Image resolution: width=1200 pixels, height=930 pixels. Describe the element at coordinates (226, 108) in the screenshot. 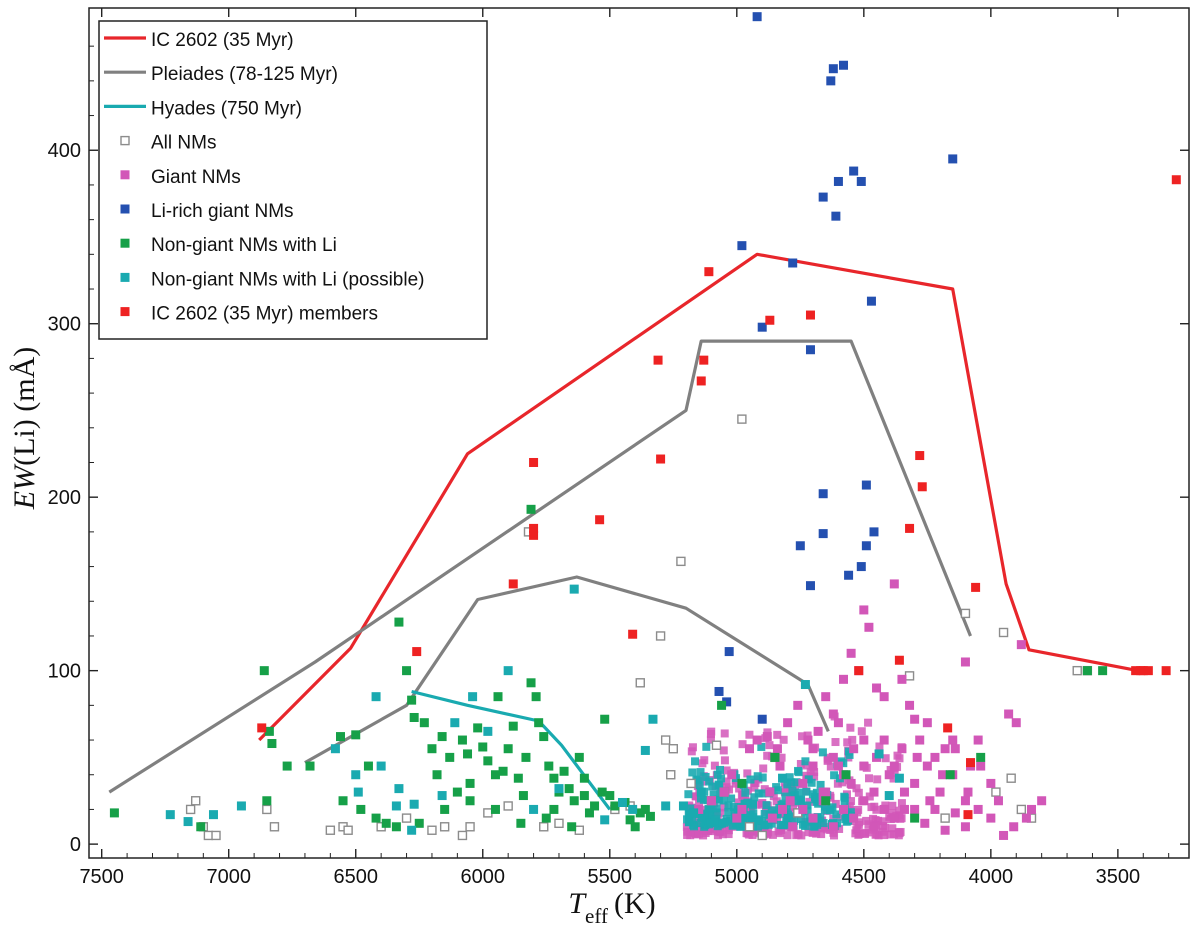

I see `hyades-legend-label: Hyades (750 Myr)` at that location.